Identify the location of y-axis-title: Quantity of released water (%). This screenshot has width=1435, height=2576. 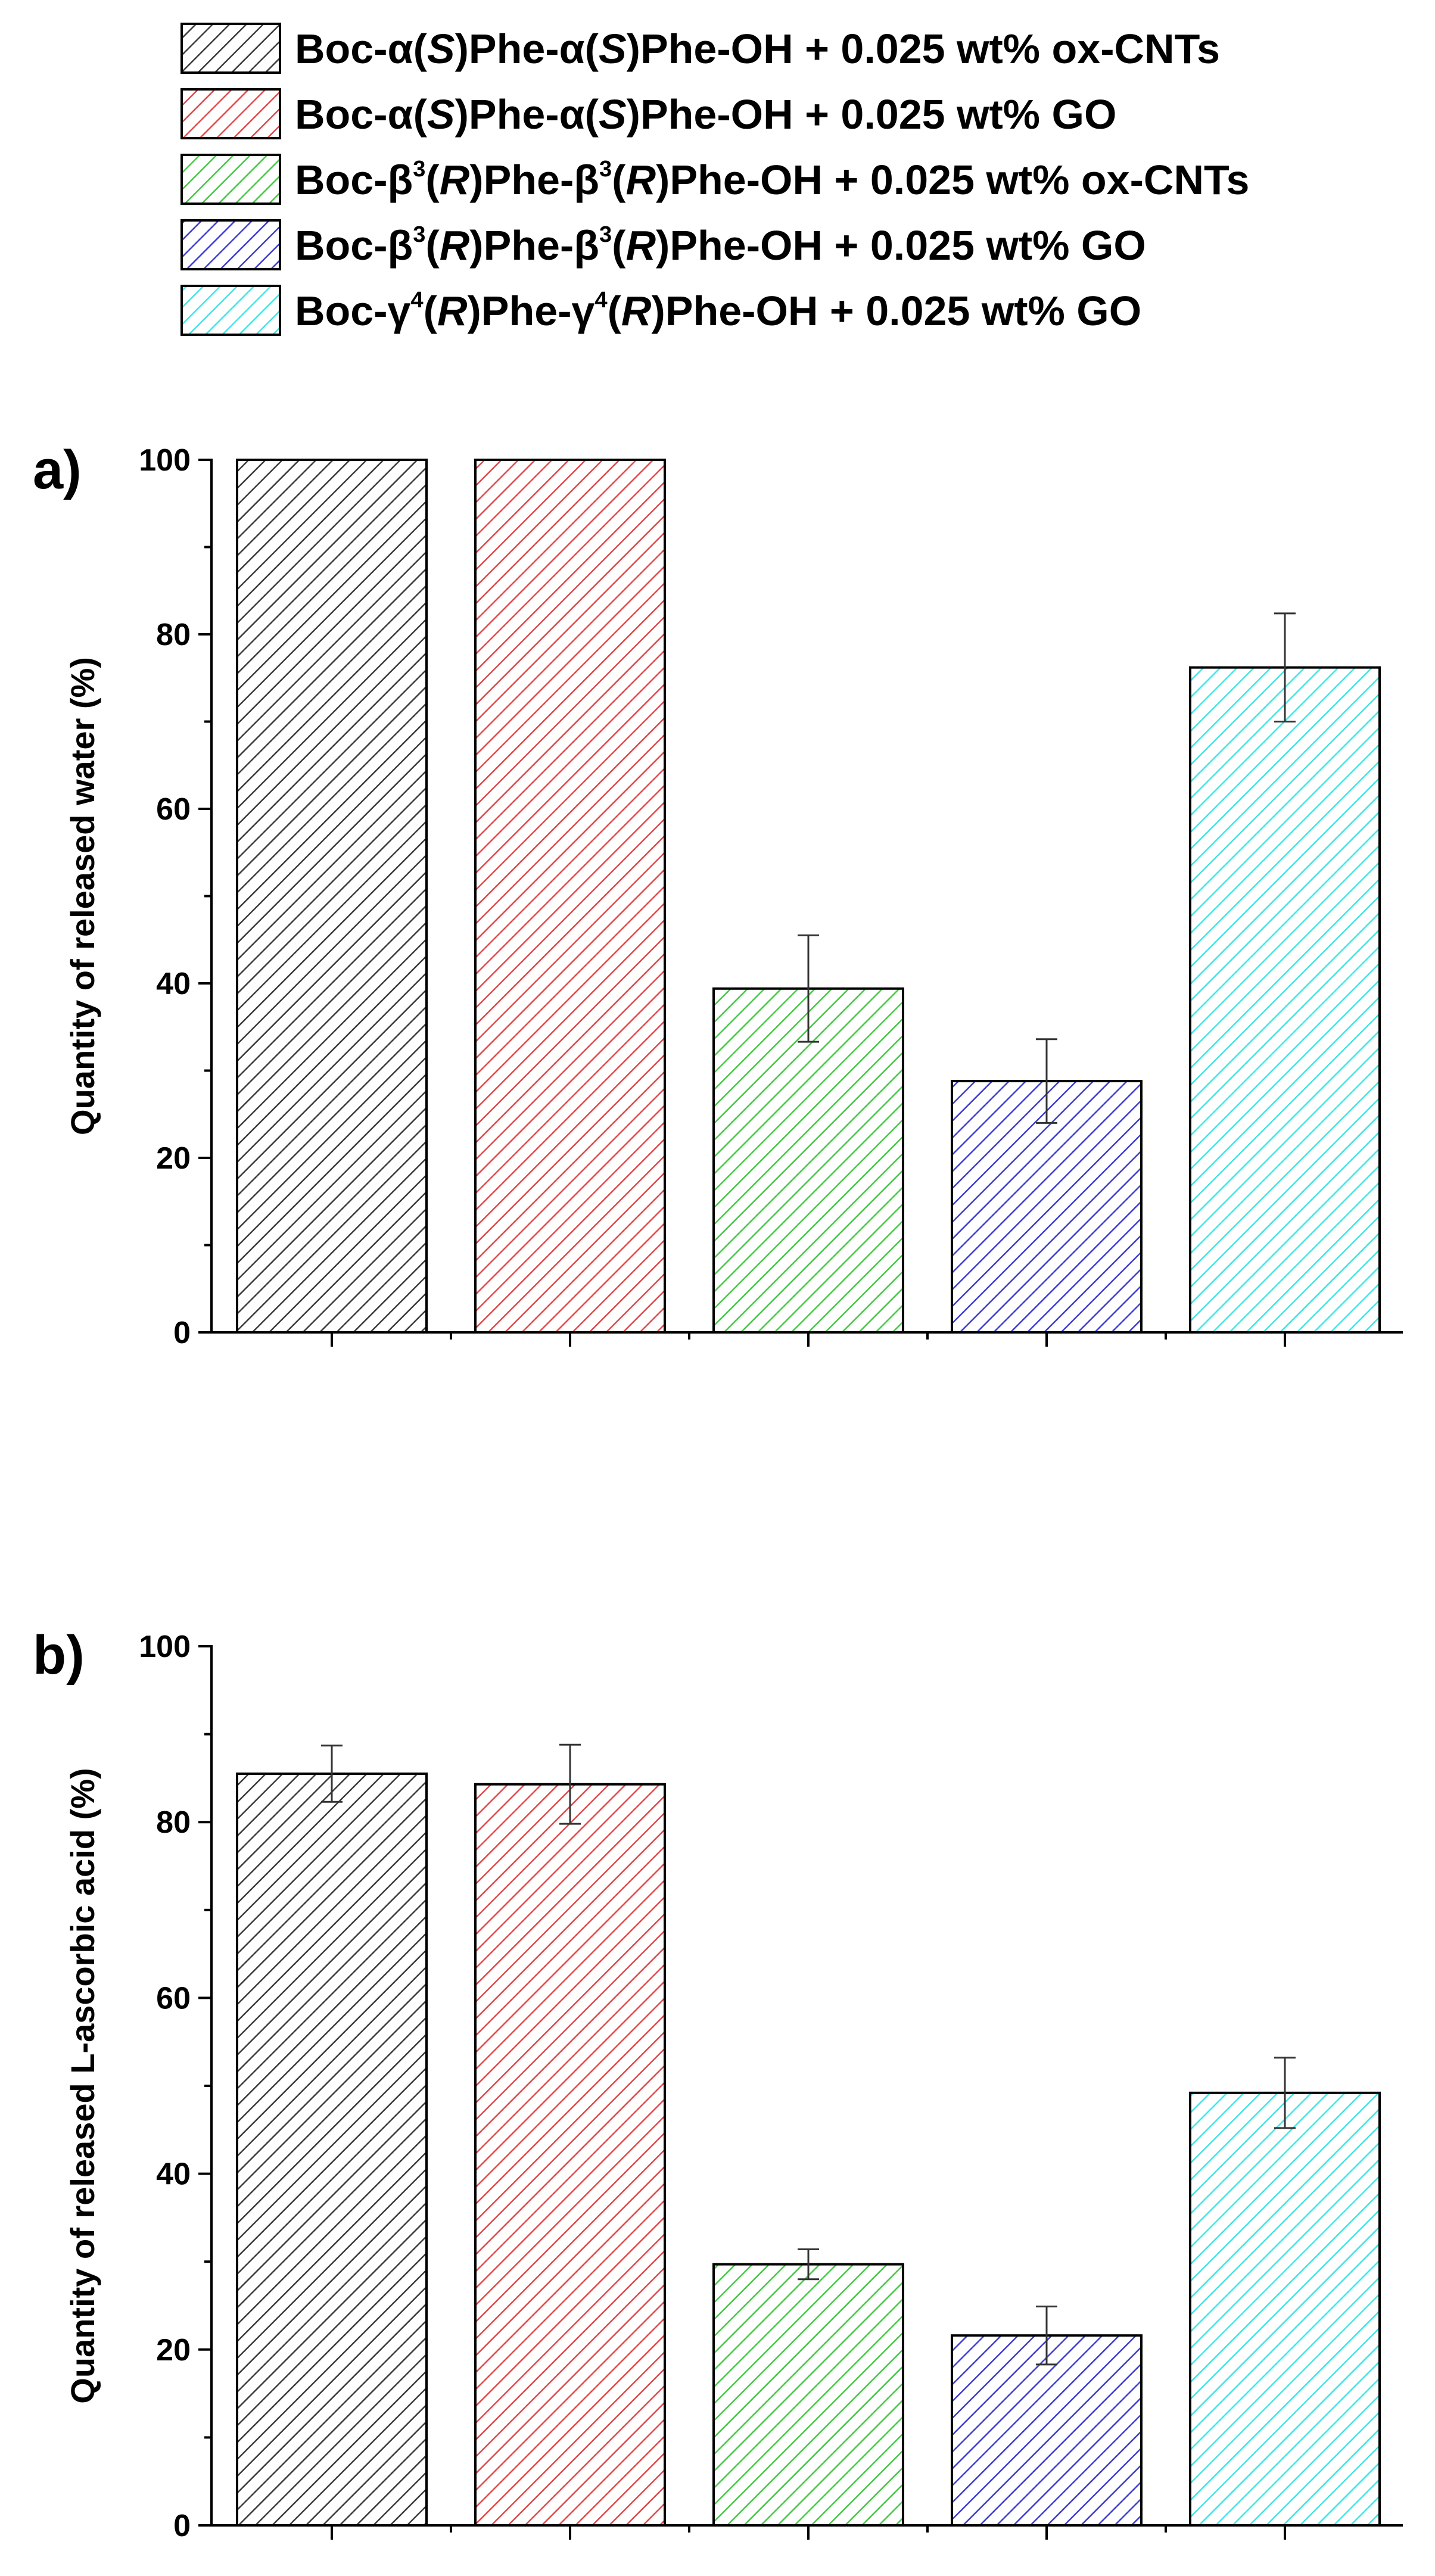
(83, 896).